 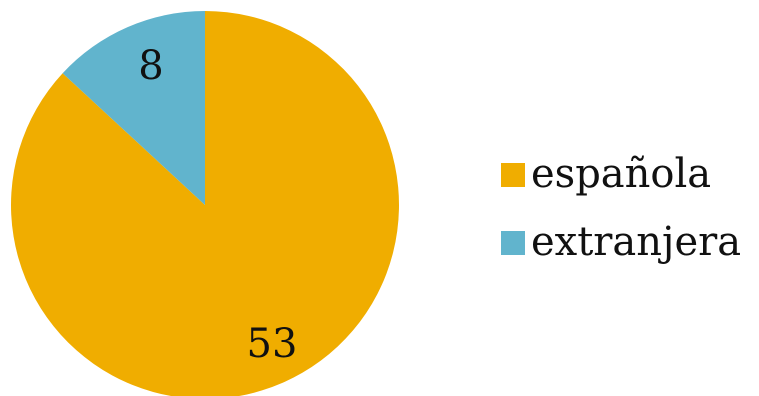 What do you see at coordinates (513, 175) in the screenshot?
I see `legend-swatch-española` at bounding box center [513, 175].